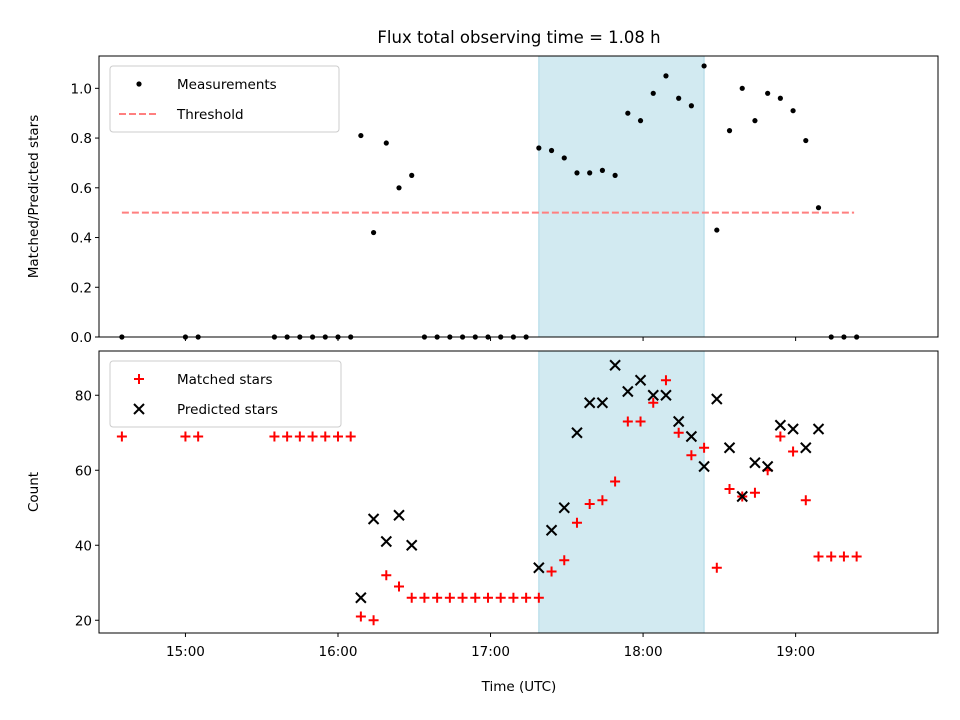 This screenshot has height=720, width=960. I want to click on y-tick-label: 0.0, so click(81, 338).